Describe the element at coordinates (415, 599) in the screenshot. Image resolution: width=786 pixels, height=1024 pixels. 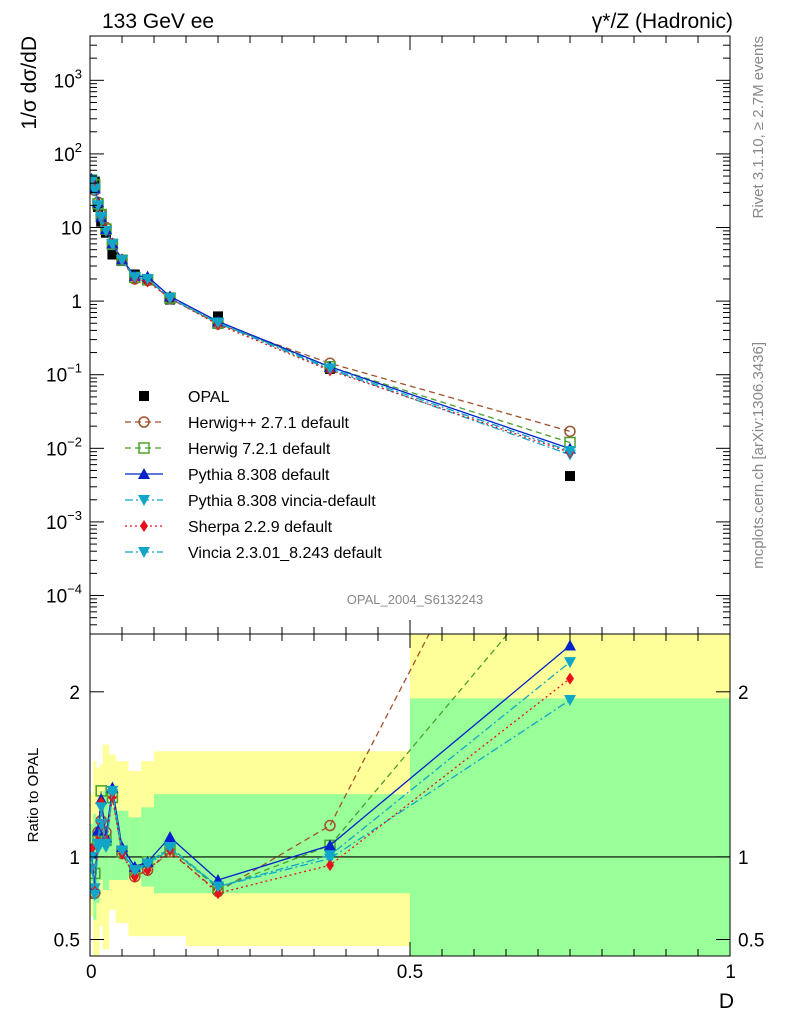
I see `analysis-watermark: OPAL_2004_S6132243` at that location.